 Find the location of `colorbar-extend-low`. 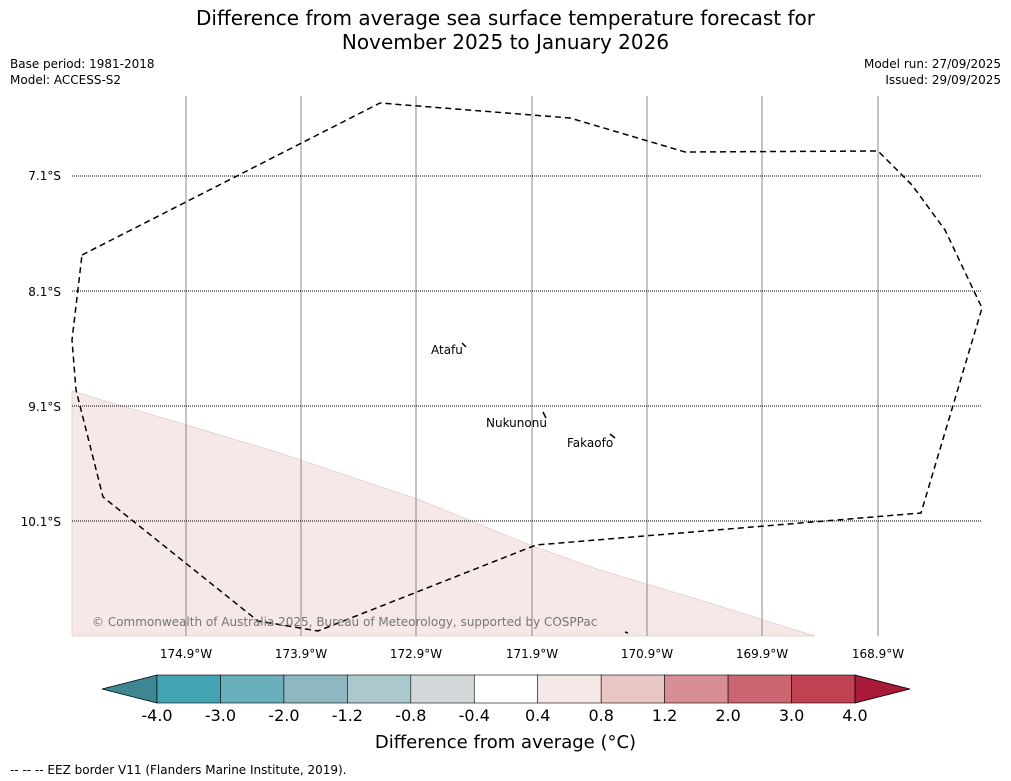

colorbar-extend-low is located at coordinates (129, 689).